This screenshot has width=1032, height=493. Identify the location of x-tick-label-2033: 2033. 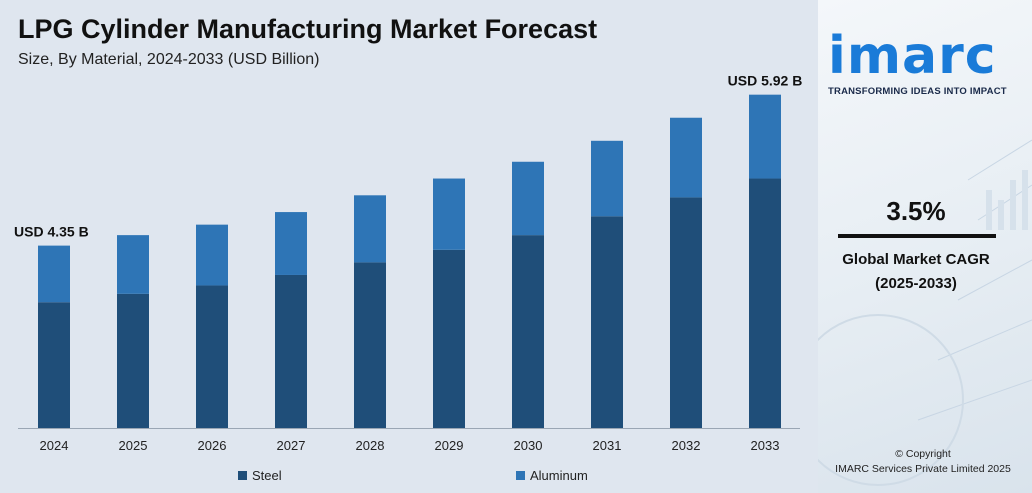
(765, 445).